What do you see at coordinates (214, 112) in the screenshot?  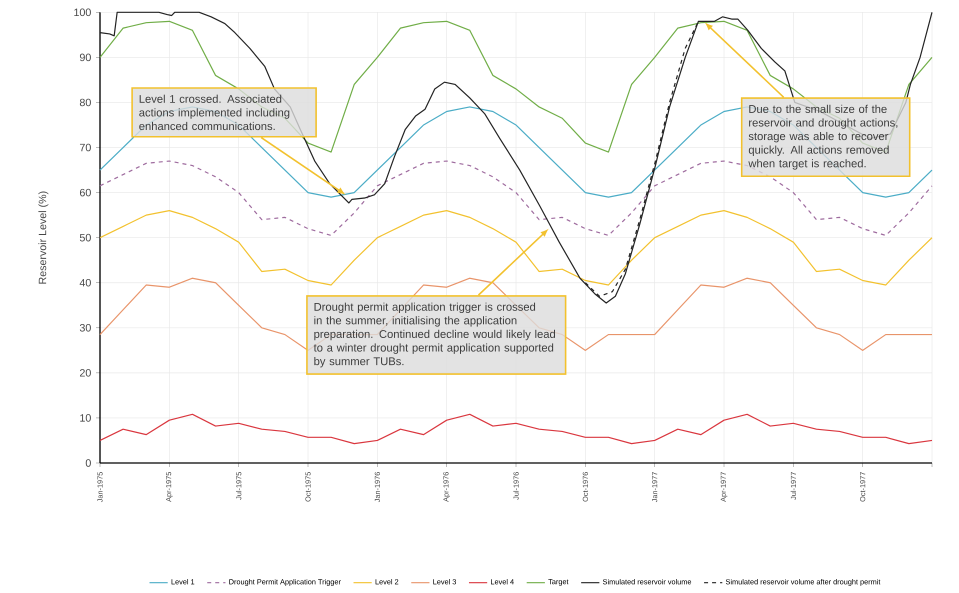 I see `annotation: Level 1 crossed. Associated actions implemented including enhanced communications.` at bounding box center [214, 112].